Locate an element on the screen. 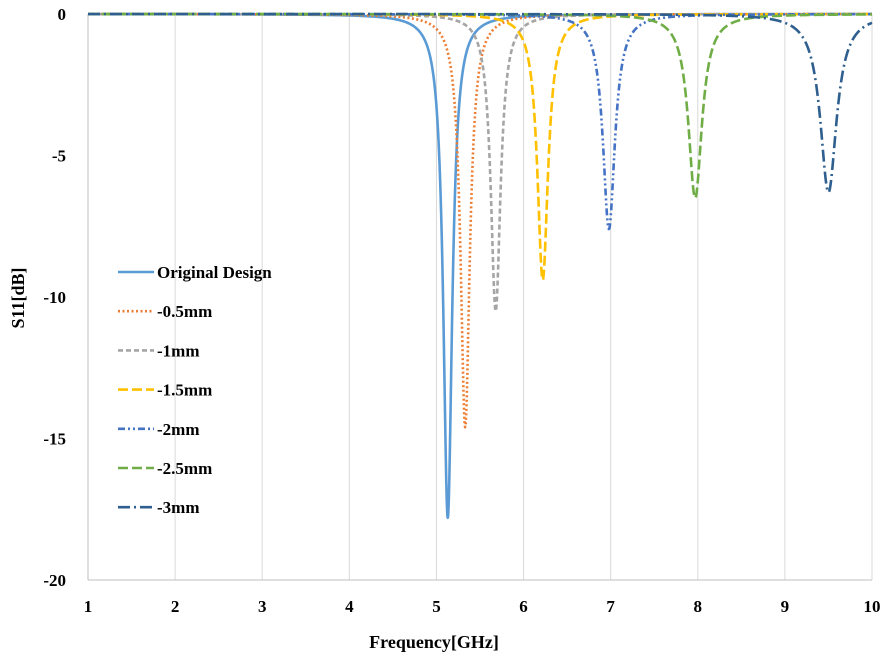  x-tick-label: 5 is located at coordinates (436, 606).